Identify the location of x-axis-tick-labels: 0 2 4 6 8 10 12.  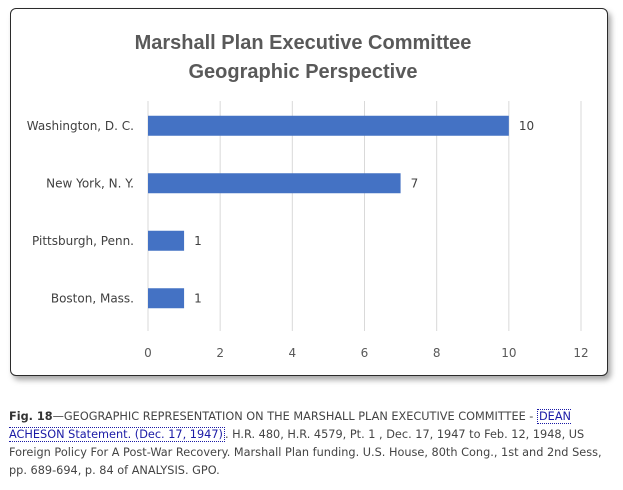
(366, 353).